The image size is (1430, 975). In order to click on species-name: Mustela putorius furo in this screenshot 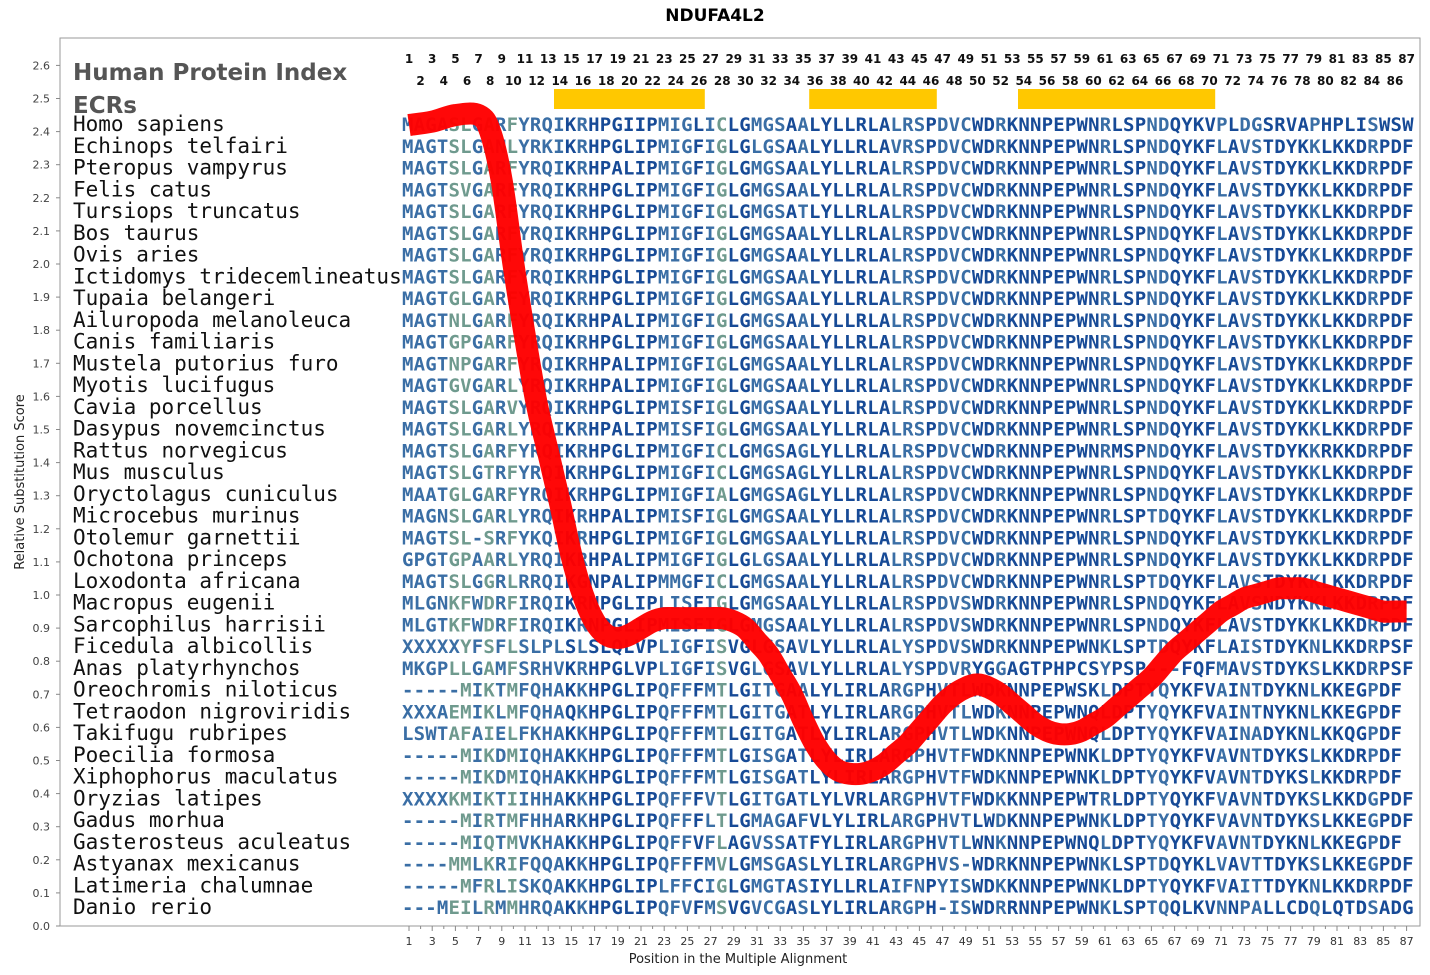, I will do `click(206, 363)`.